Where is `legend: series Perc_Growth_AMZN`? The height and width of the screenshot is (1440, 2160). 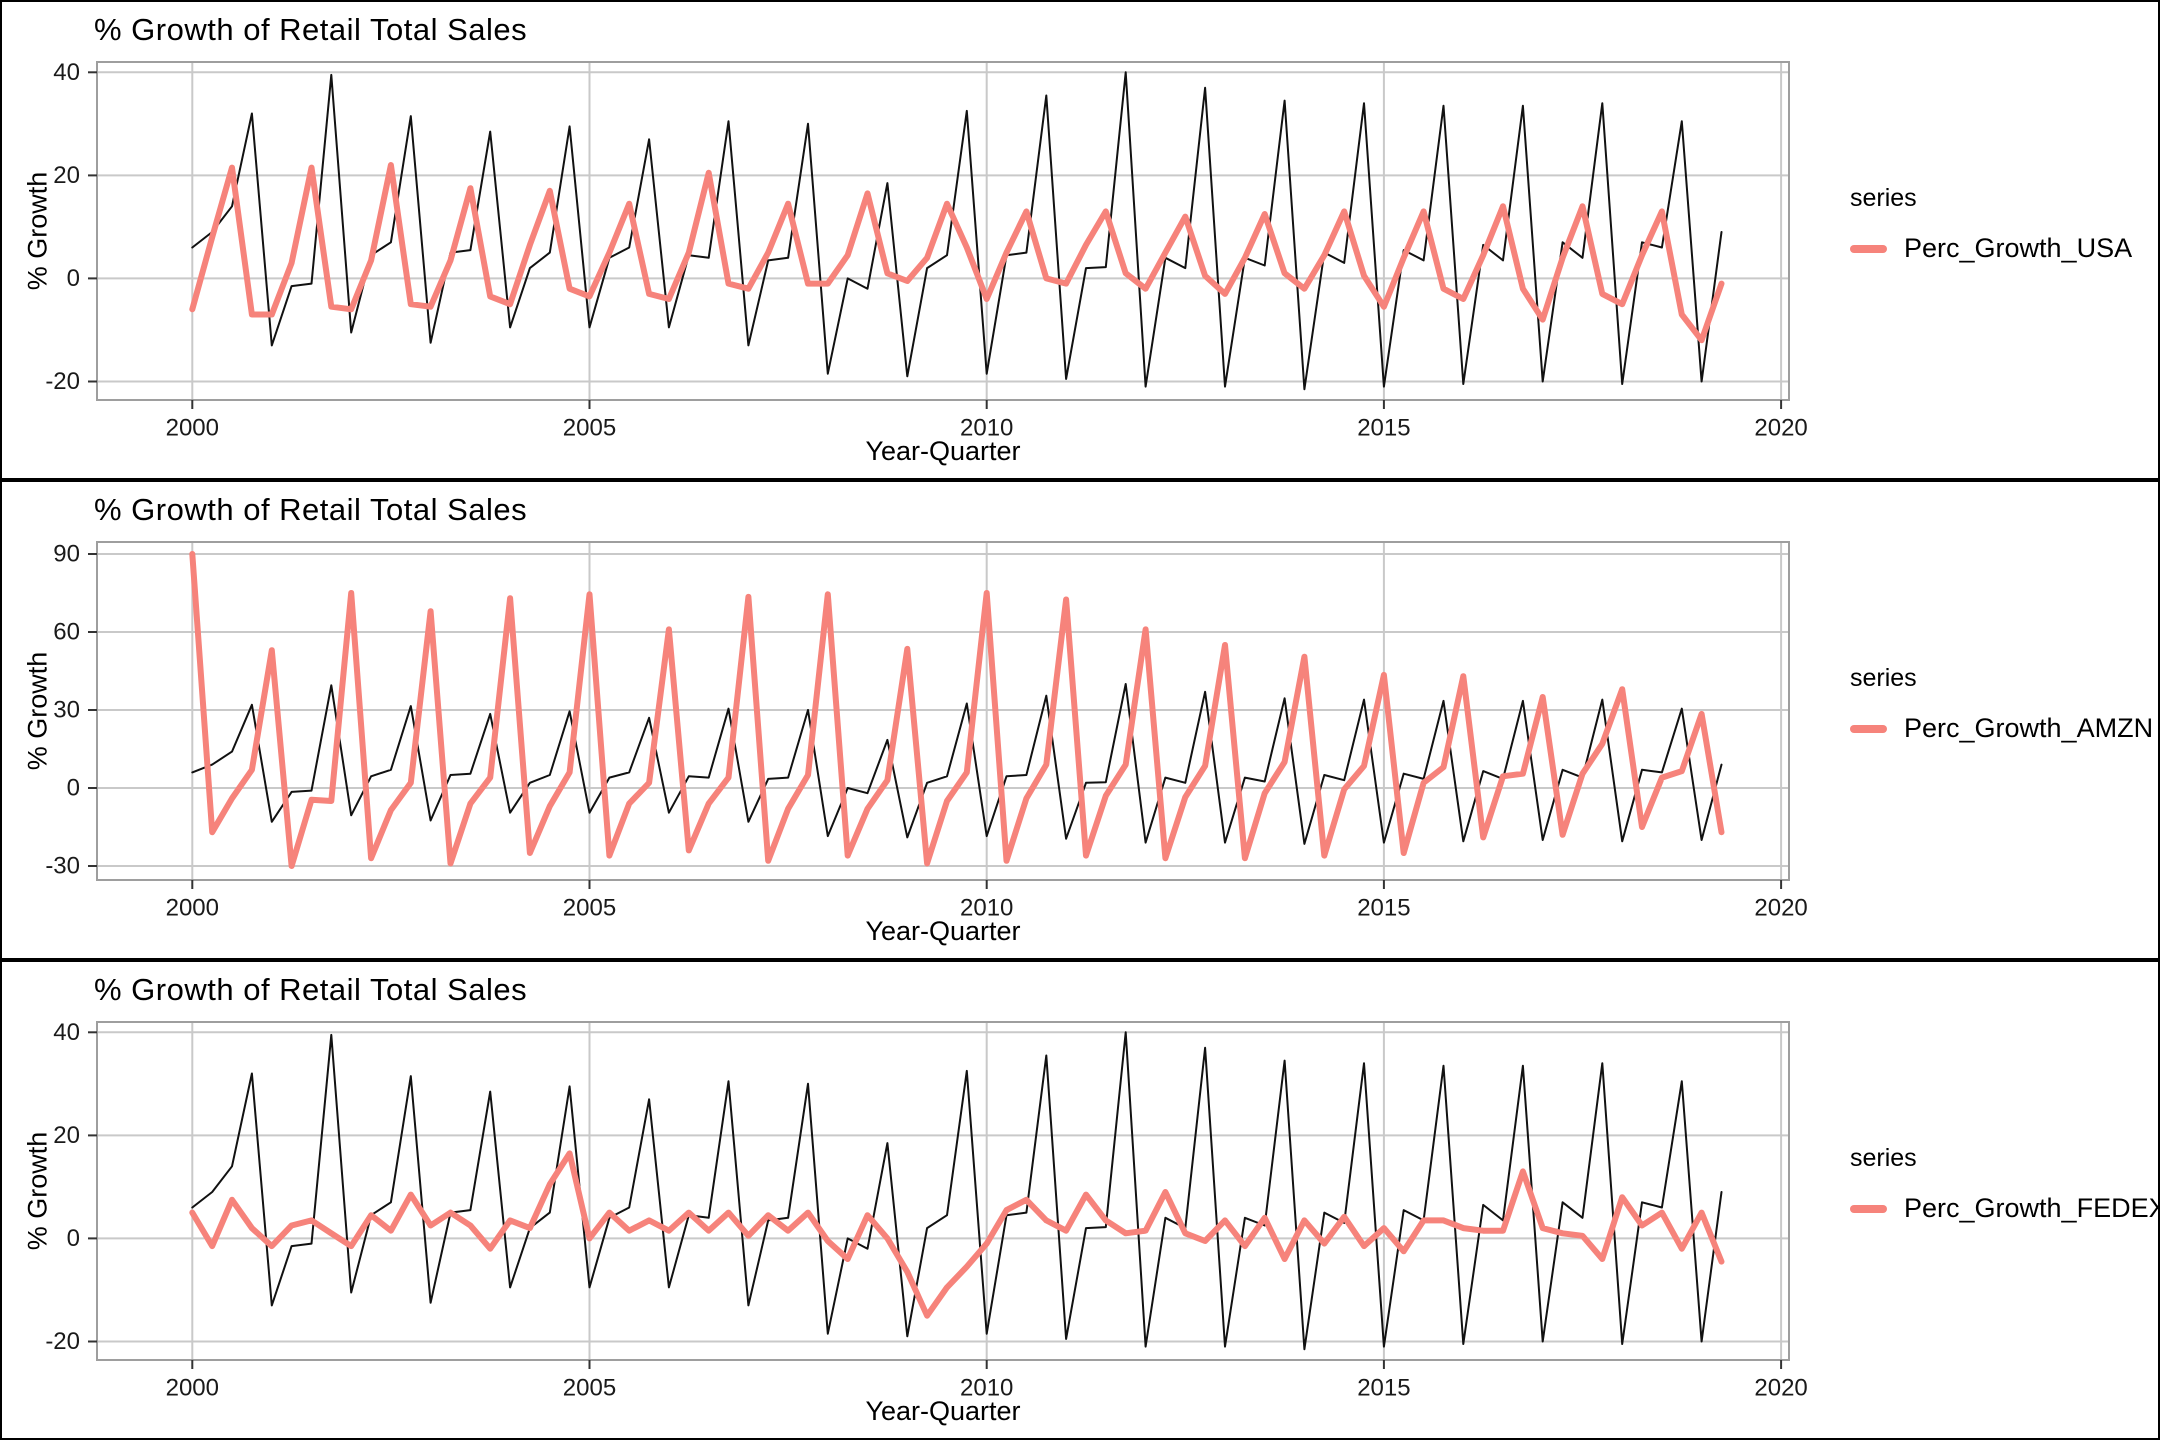
legend: series Perc_Growth_AMZN is located at coordinates (2001, 704).